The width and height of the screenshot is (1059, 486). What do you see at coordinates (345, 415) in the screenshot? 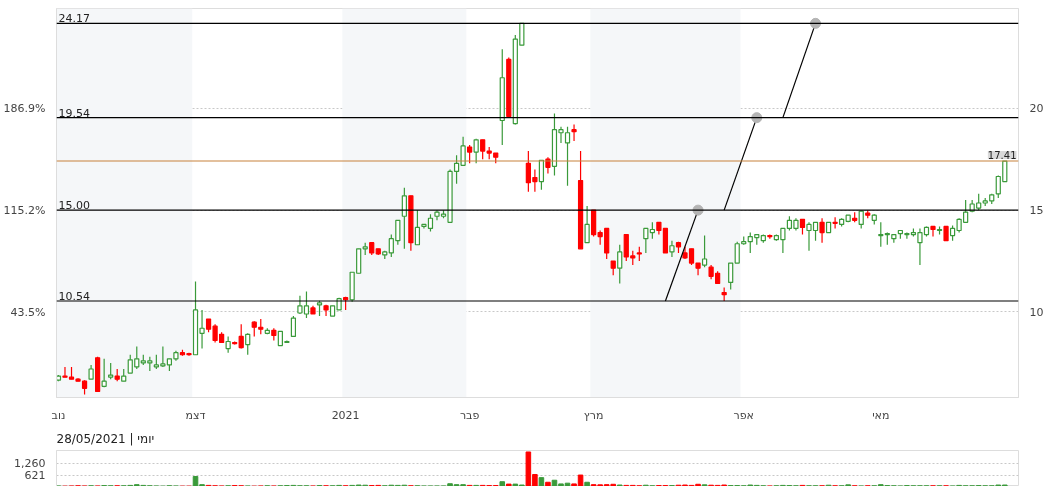
I see `x-tick-label: 2021` at bounding box center [345, 415].